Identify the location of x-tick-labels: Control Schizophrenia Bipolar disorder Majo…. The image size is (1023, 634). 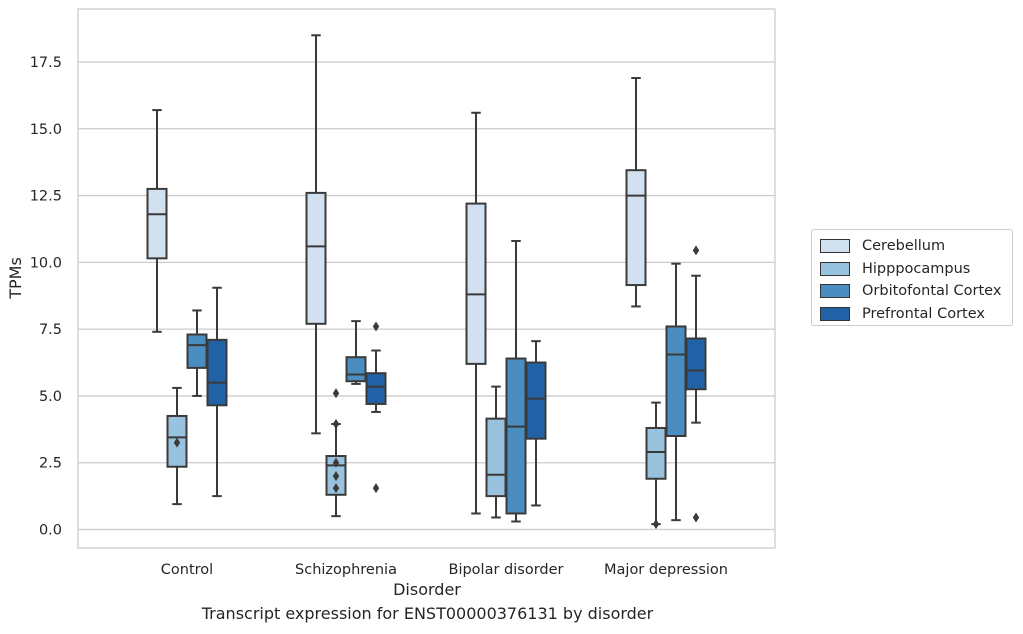
(444, 570).